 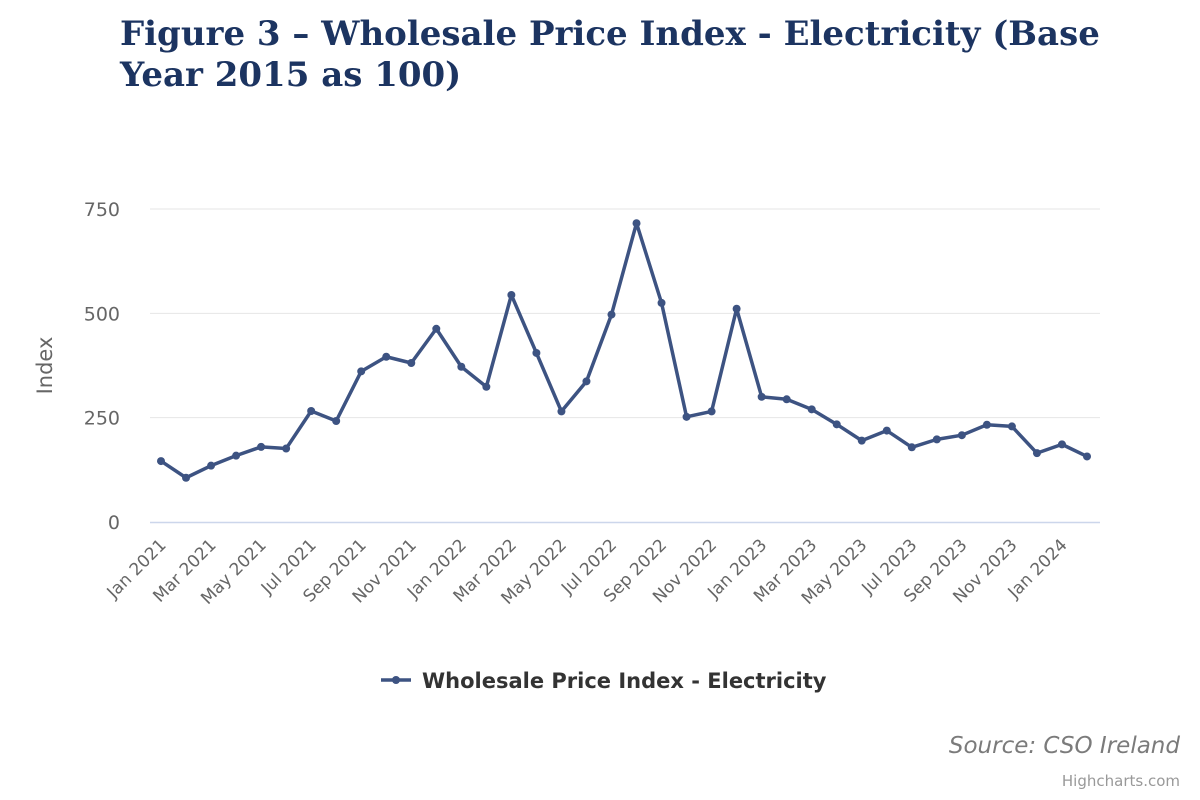 What do you see at coordinates (1064, 746) in the screenshot?
I see `source-note: Source: CSO Ireland` at bounding box center [1064, 746].